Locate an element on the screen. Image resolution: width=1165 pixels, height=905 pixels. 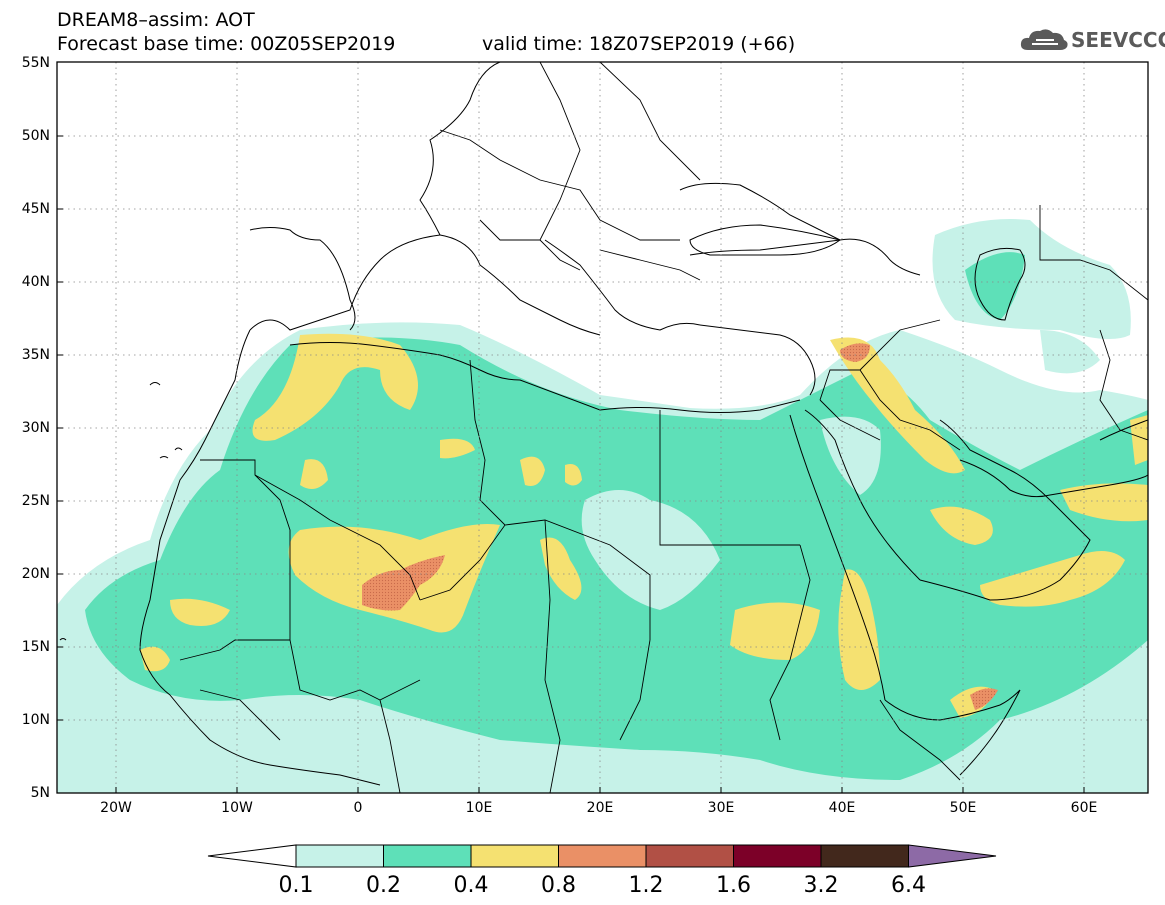
colorbar is located at coordinates (602, 856).